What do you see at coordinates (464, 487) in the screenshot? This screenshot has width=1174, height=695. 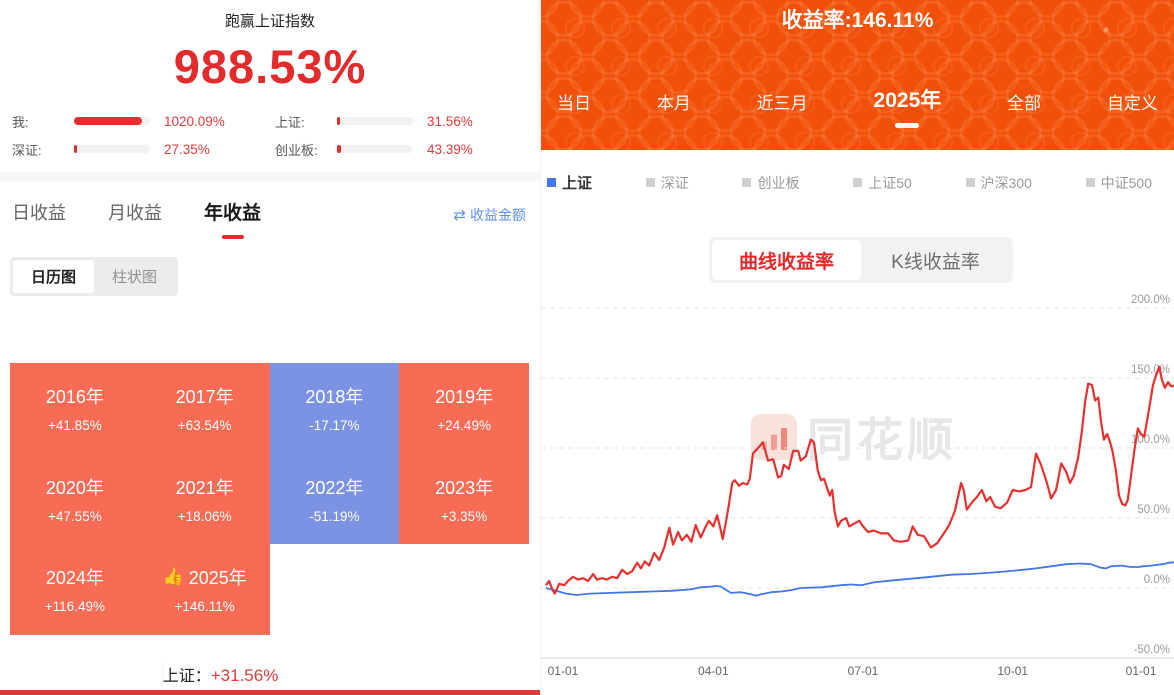 I see `cell-year-label: 2023年` at bounding box center [464, 487].